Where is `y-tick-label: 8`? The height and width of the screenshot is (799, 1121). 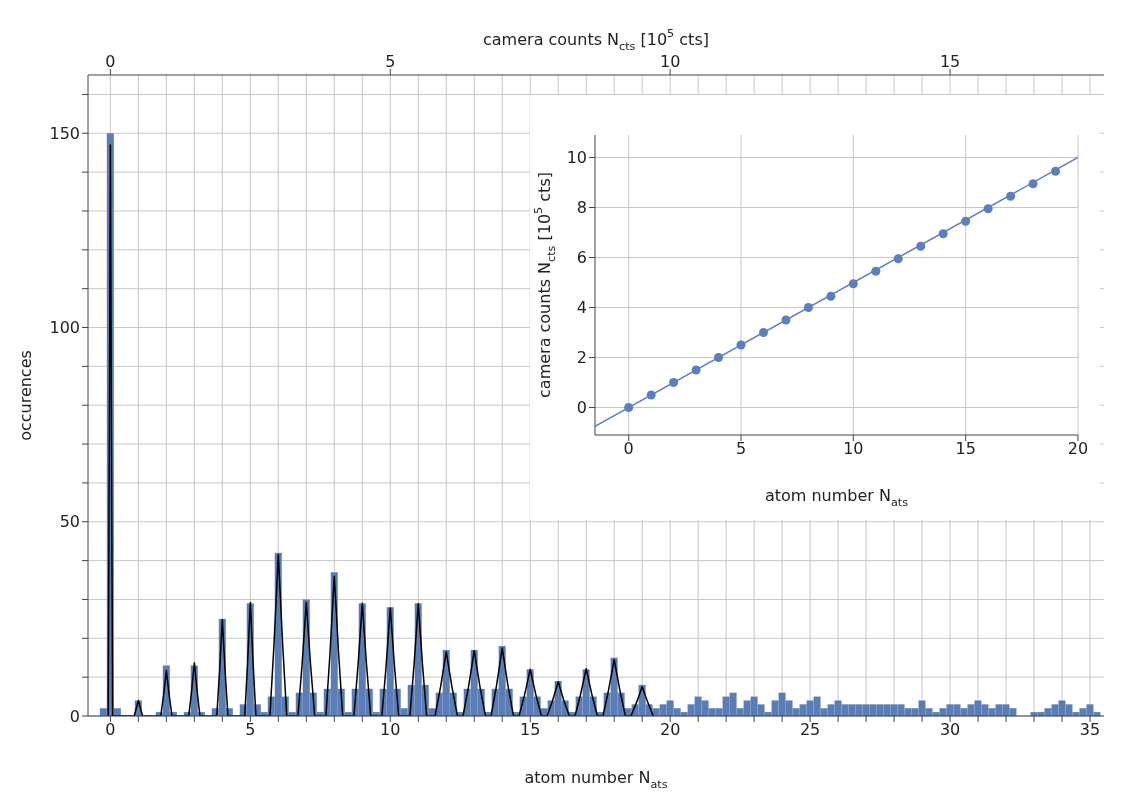
y-tick-label: 8 is located at coordinates (581, 208).